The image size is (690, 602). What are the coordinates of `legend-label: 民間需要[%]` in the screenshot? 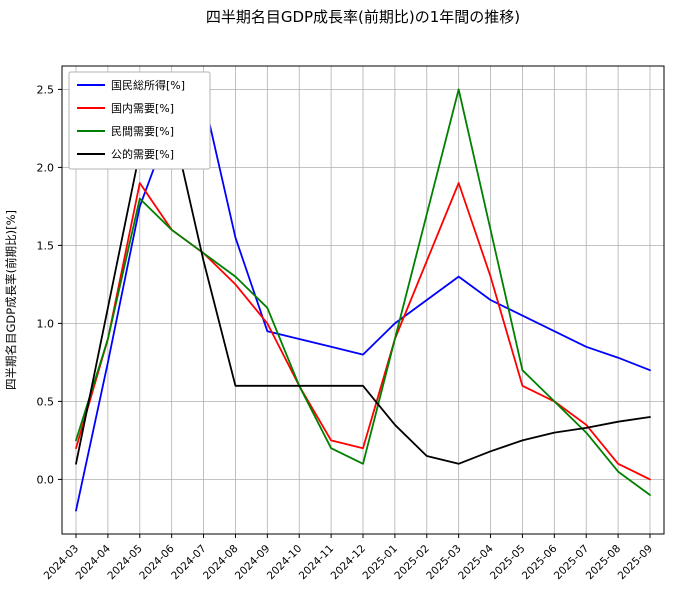 It's located at (142, 131).